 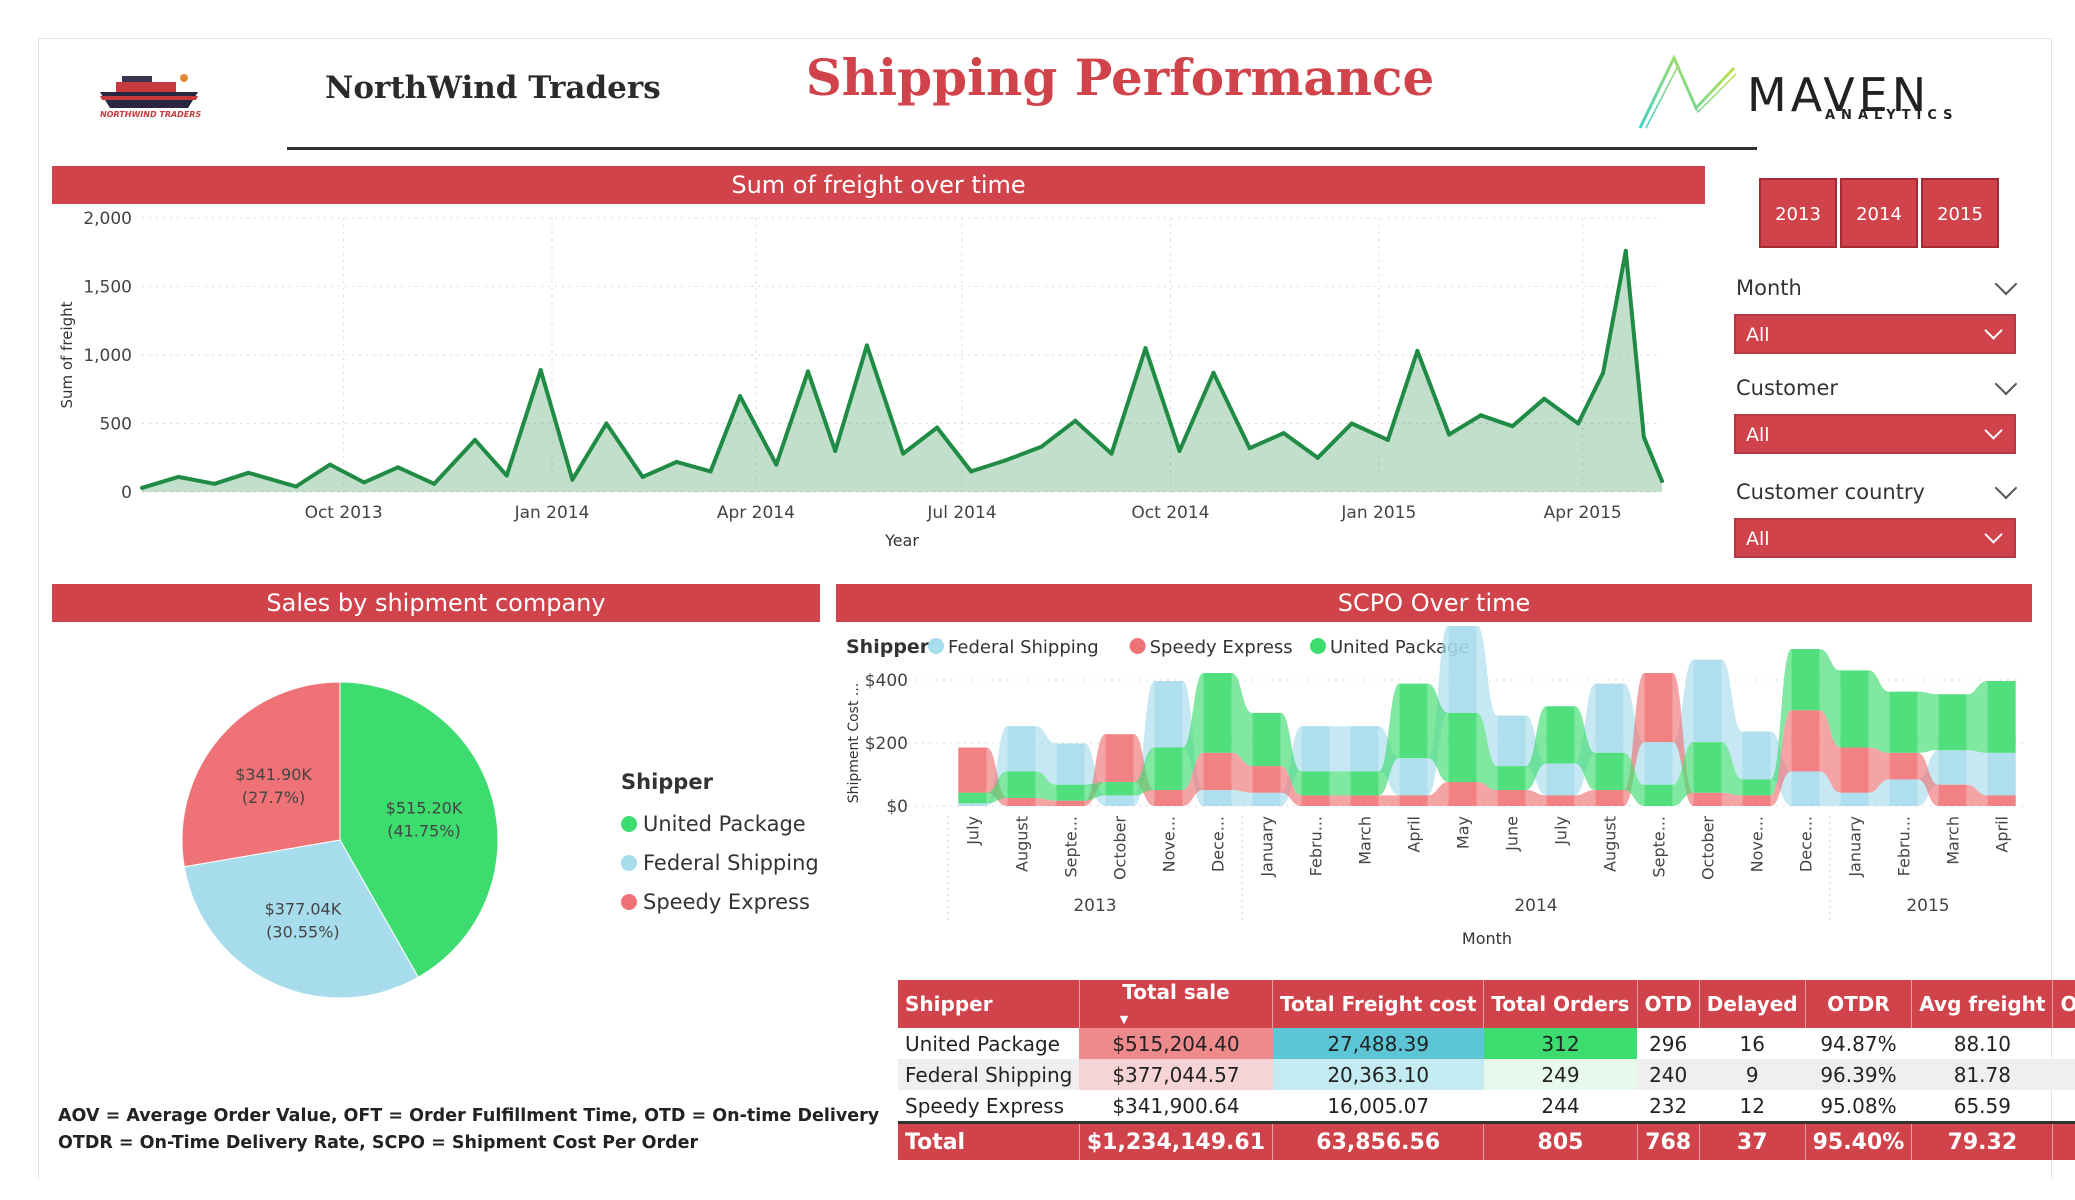 What do you see at coordinates (1414, 834) in the screenshot?
I see `x-tick-label: April` at bounding box center [1414, 834].